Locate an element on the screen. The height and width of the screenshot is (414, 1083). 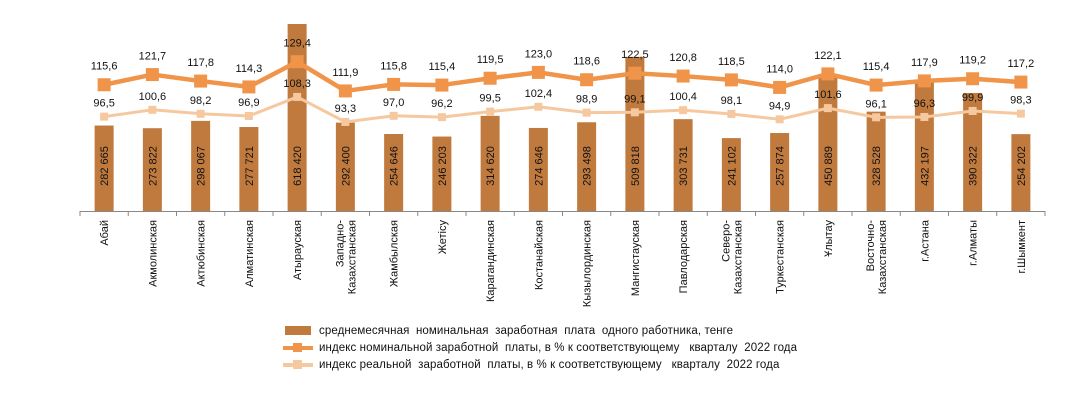
nominal-index-value-label: 115,8 is located at coordinates (393, 66).